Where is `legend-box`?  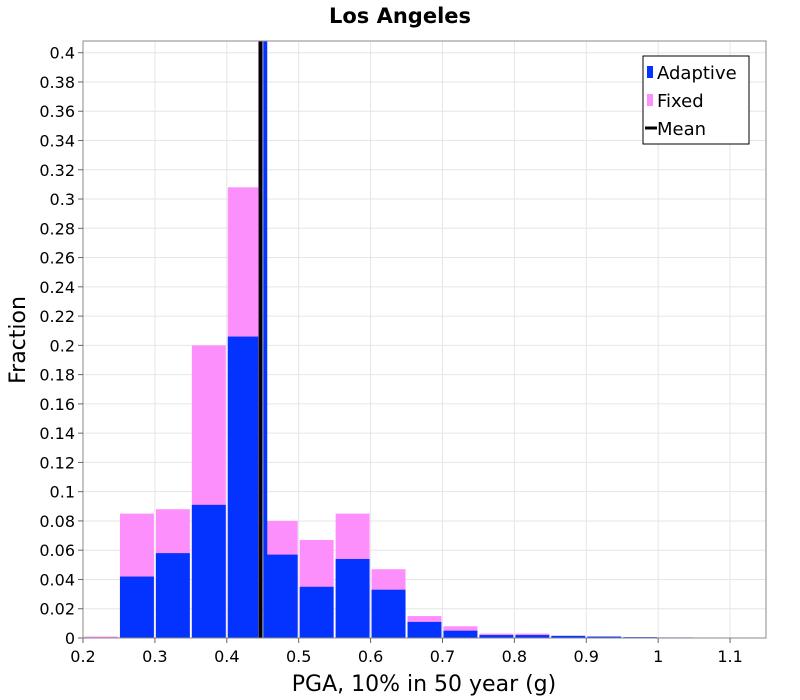
legend-box is located at coordinates (696, 100).